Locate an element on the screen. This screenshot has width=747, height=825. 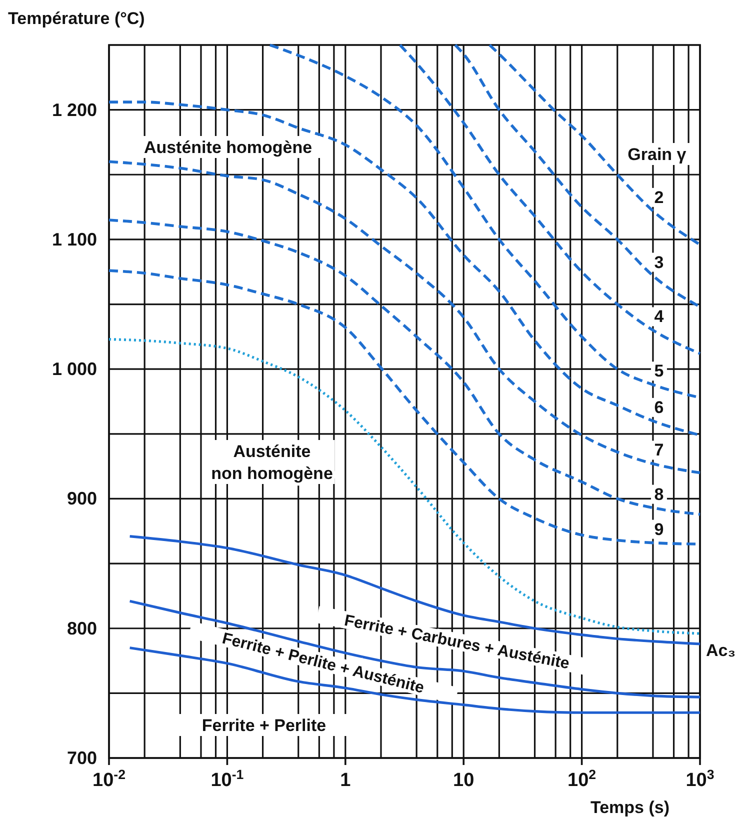
series-label: 6 is located at coordinates (659, 407).